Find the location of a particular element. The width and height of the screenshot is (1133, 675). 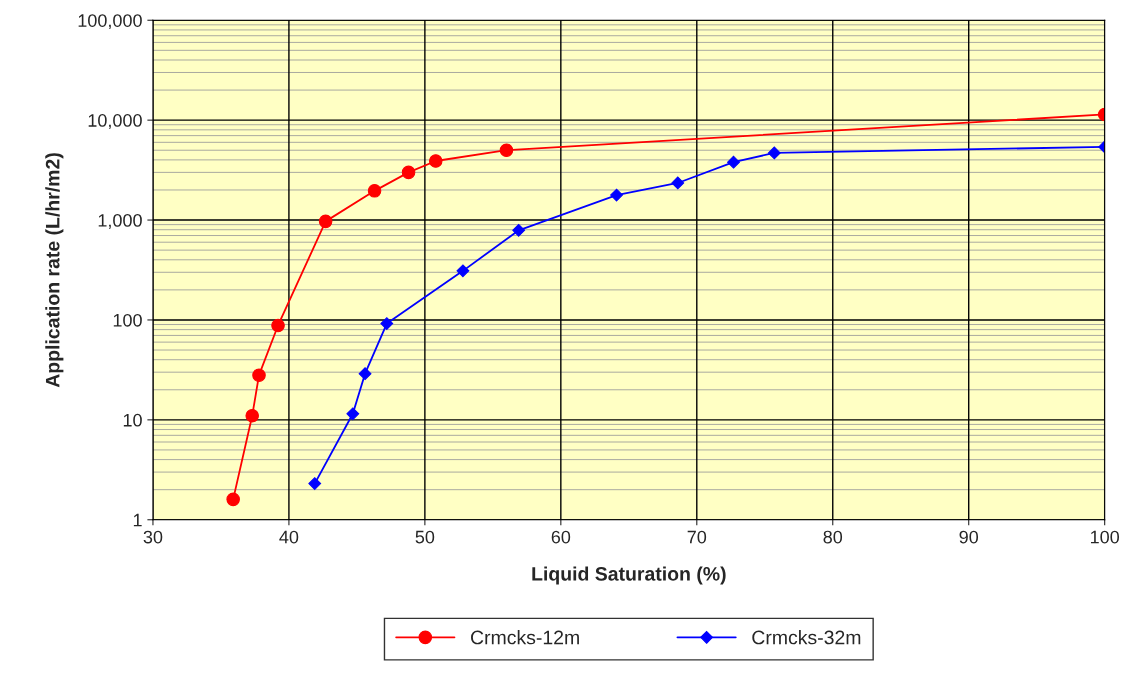

legend-label: Crmcks-12m is located at coordinates (525, 637).